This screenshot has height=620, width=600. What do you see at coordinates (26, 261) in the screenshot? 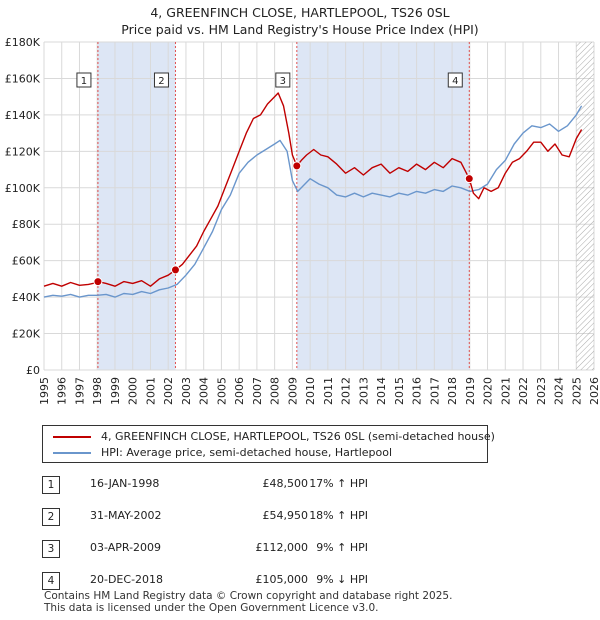
I see `y-tick-label: £60K` at bounding box center [26, 261].